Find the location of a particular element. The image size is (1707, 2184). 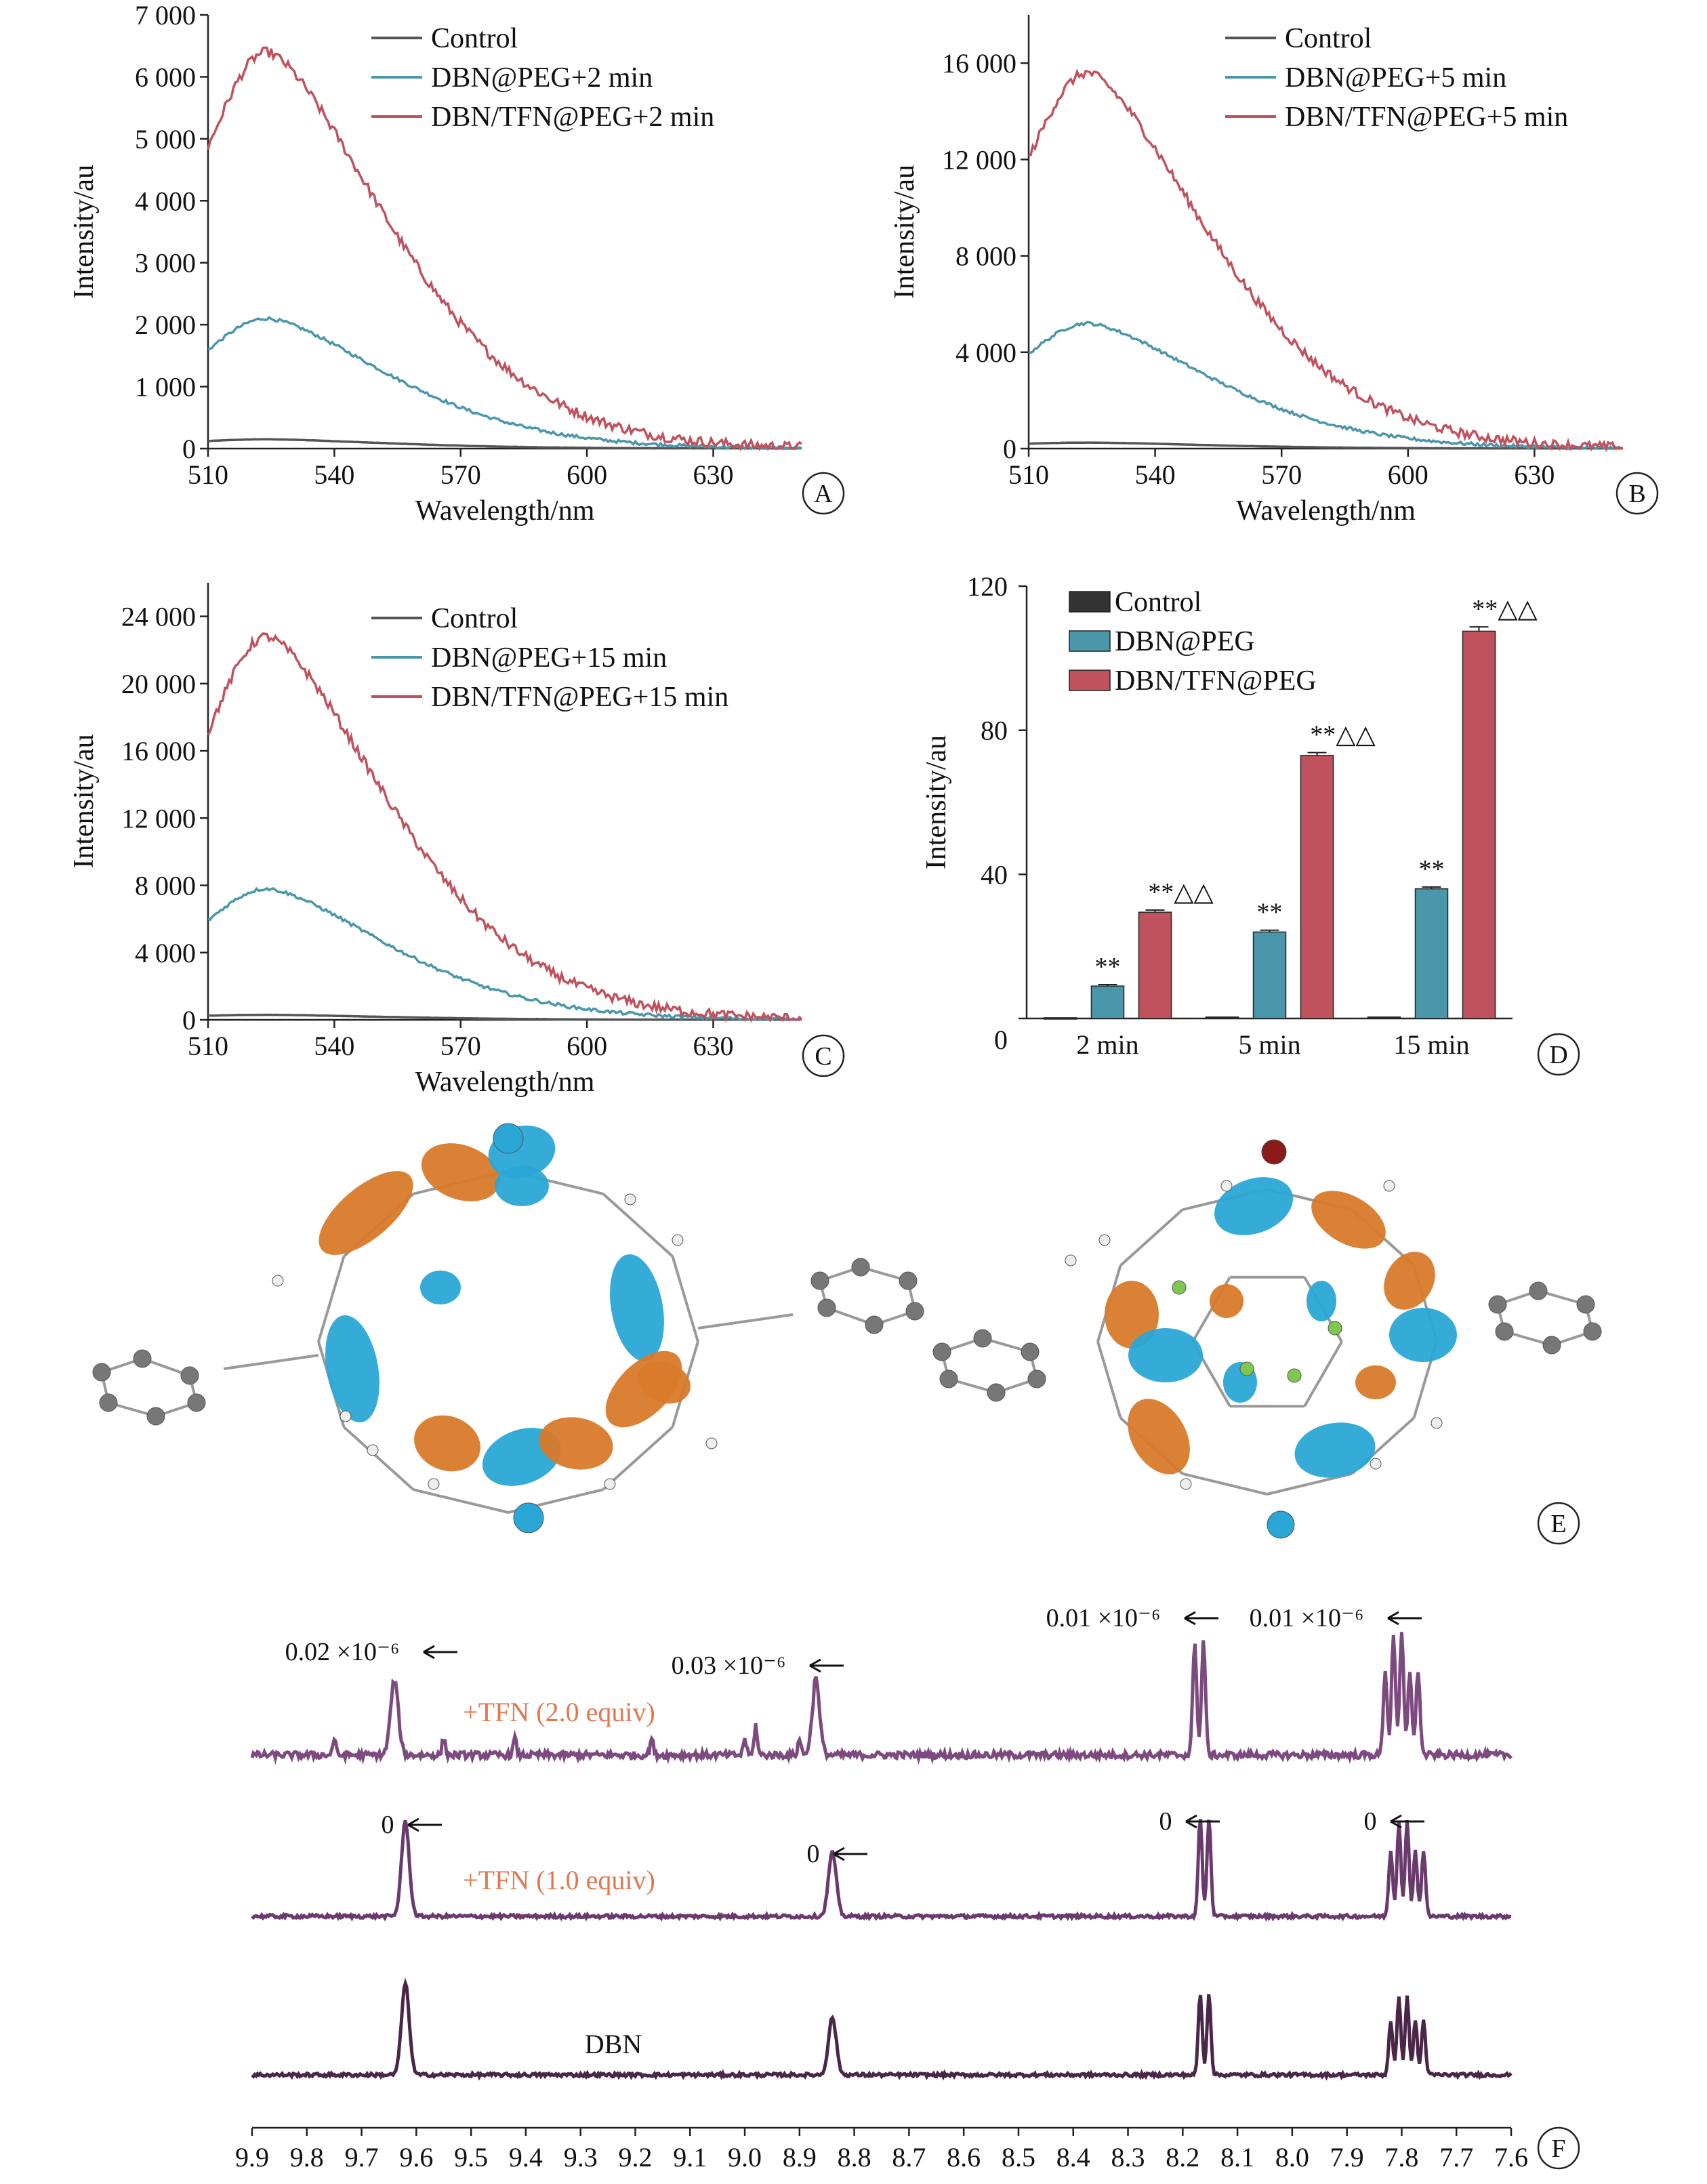

y-tick-label: 5 000 is located at coordinates (165, 139).